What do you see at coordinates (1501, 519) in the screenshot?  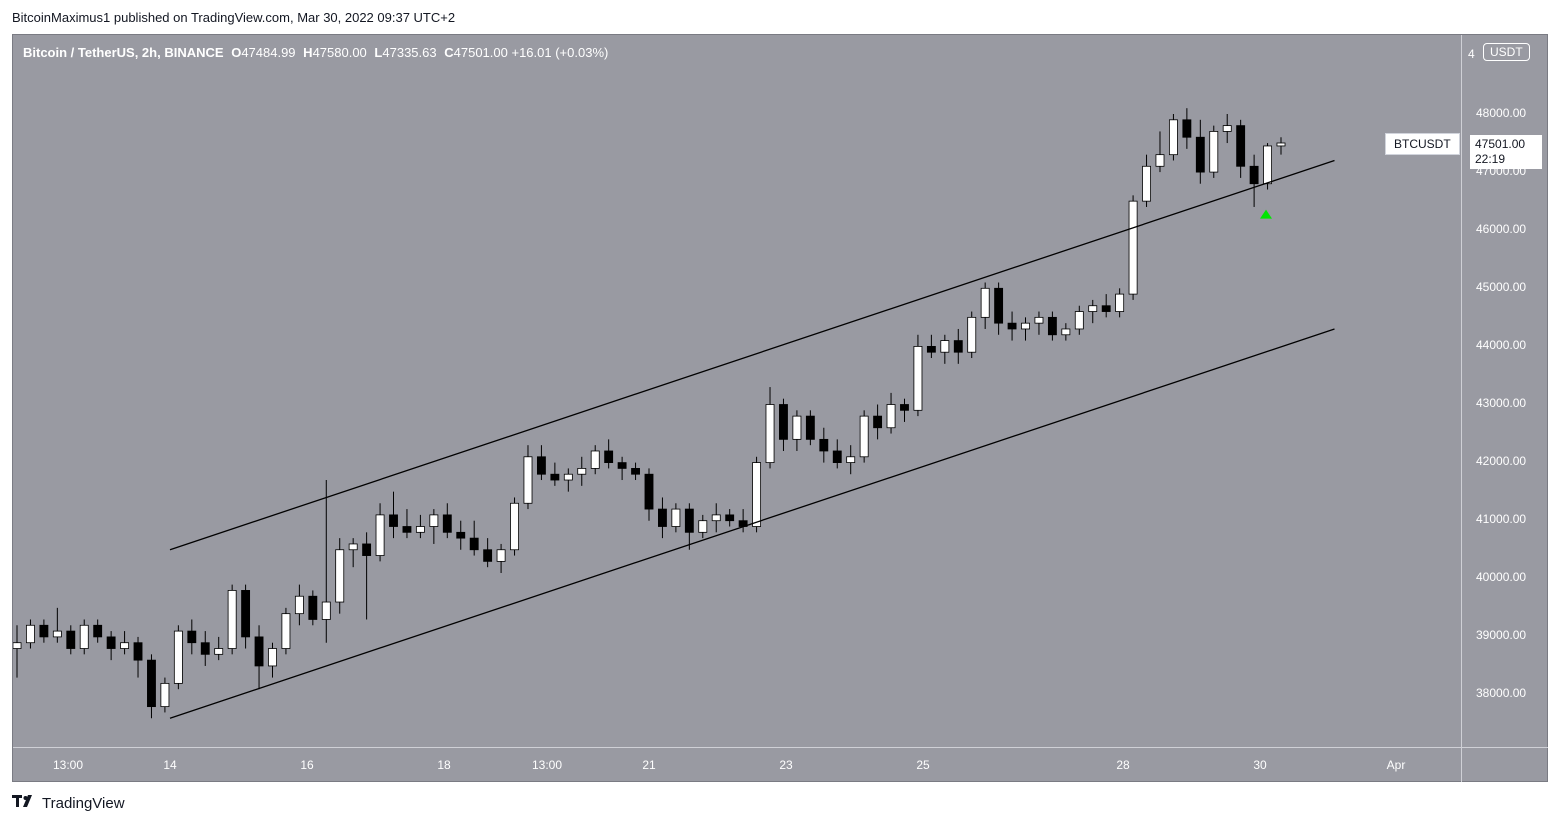 I see `price-tick: 41000.00` at bounding box center [1501, 519].